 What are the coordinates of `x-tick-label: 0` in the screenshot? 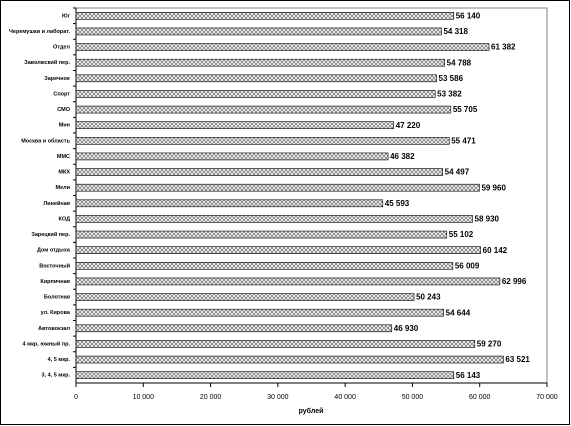 It's located at (76, 397).